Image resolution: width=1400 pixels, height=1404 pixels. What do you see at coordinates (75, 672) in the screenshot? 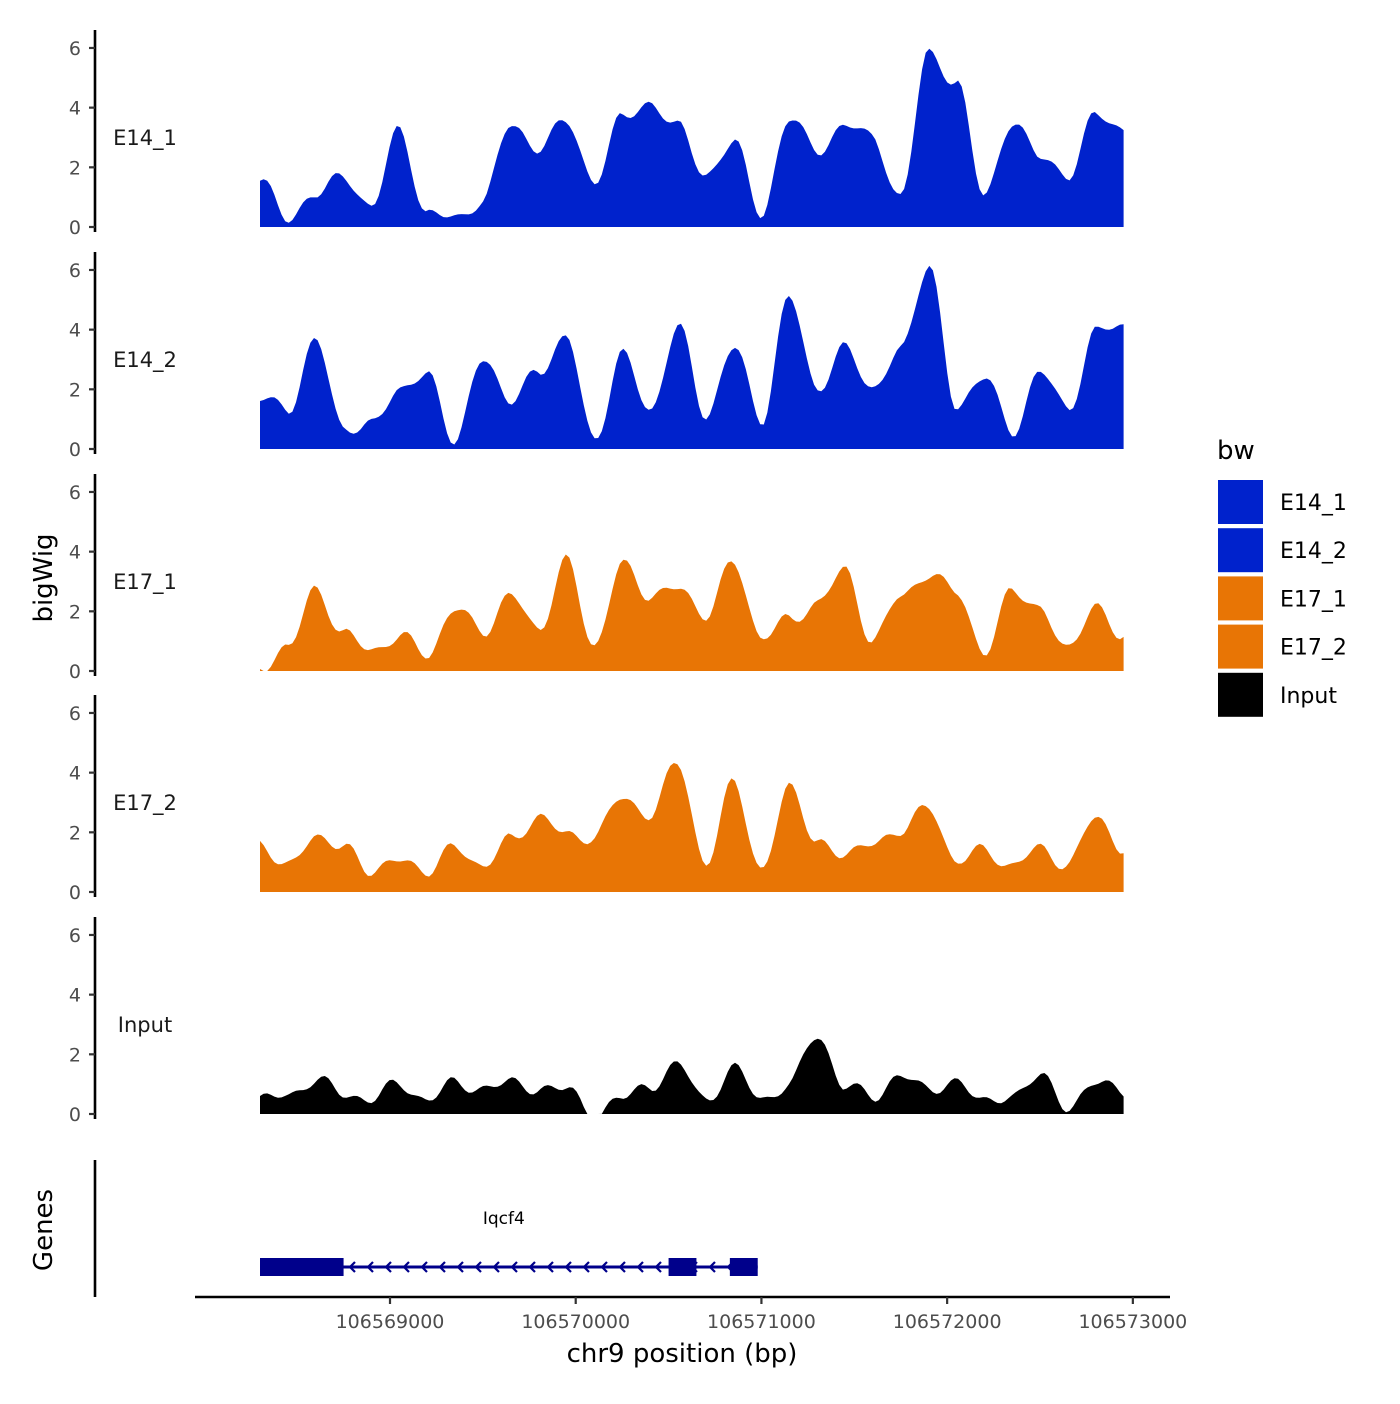
I see `y-tick-label-E17_1-0: 0` at bounding box center [75, 672].